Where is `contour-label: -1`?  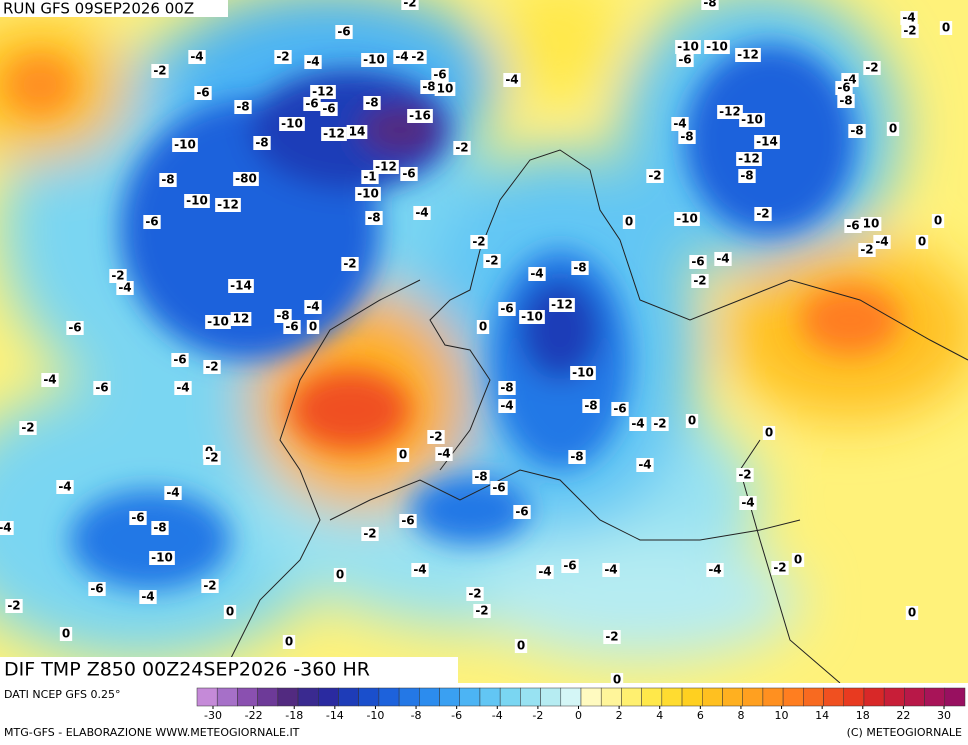
contour-label: -1 is located at coordinates (370, 177).